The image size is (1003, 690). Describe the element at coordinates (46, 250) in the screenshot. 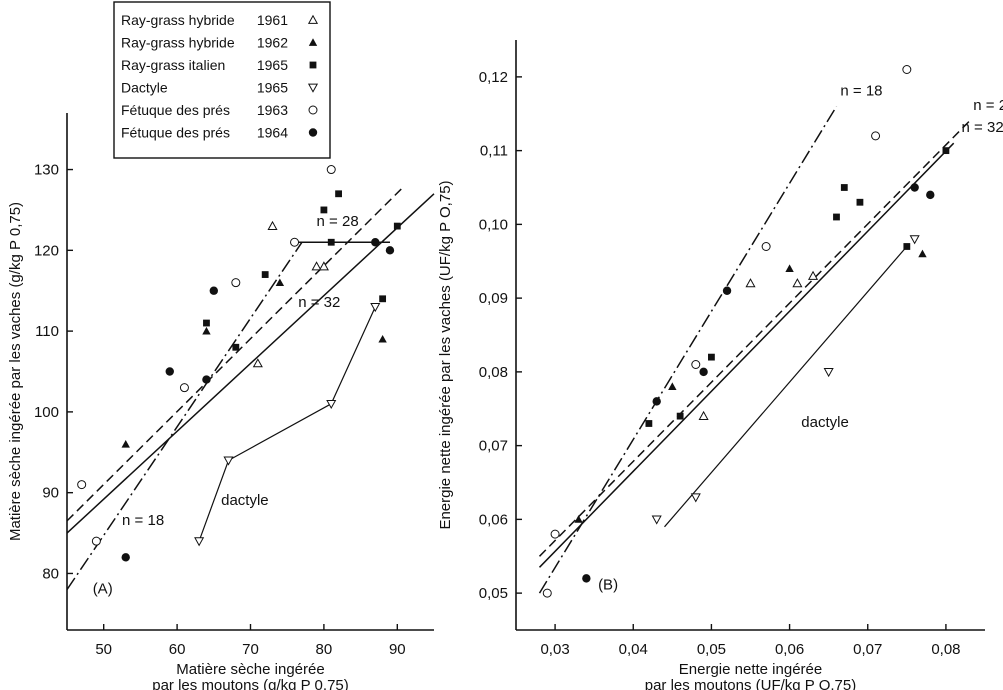

I see `panel-a-y-tick-label: 120` at that location.